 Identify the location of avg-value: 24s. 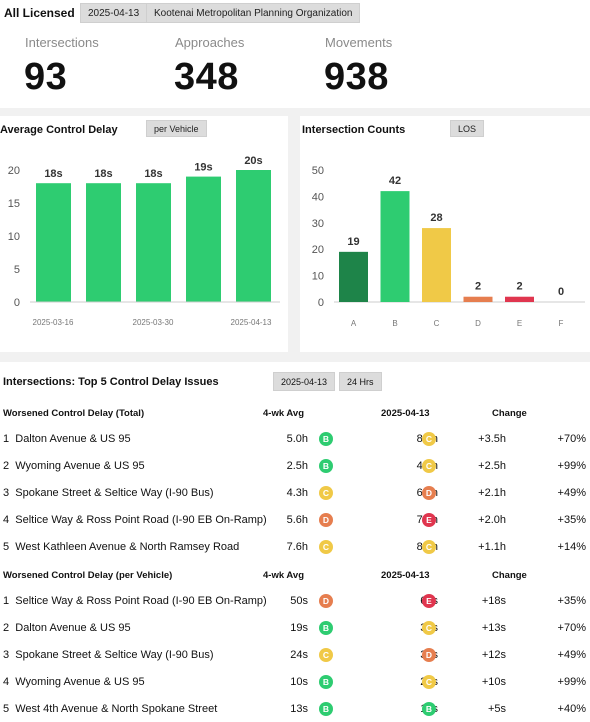
(299, 655).